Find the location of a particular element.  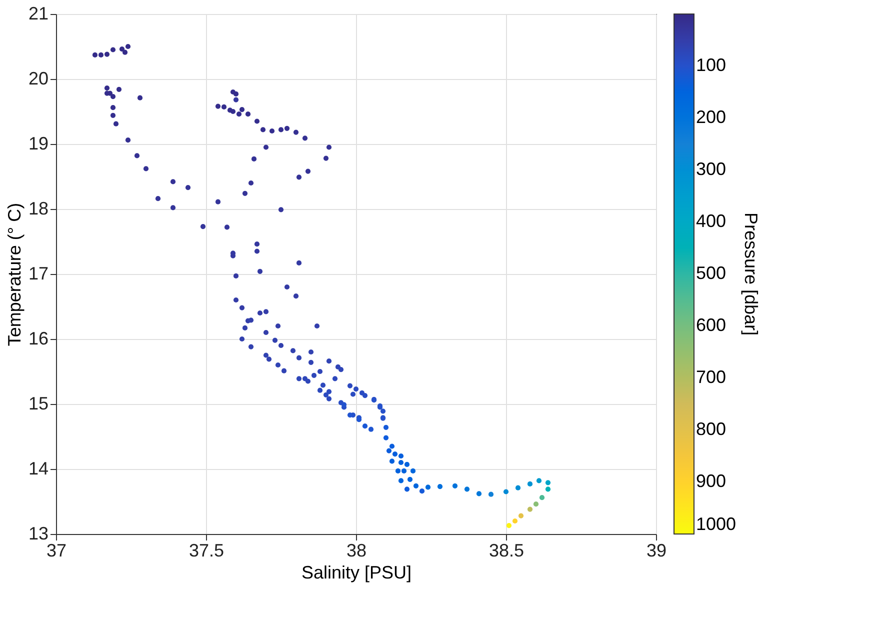

y-axis-title: Temperature (° C) is located at coordinates (14, 274).